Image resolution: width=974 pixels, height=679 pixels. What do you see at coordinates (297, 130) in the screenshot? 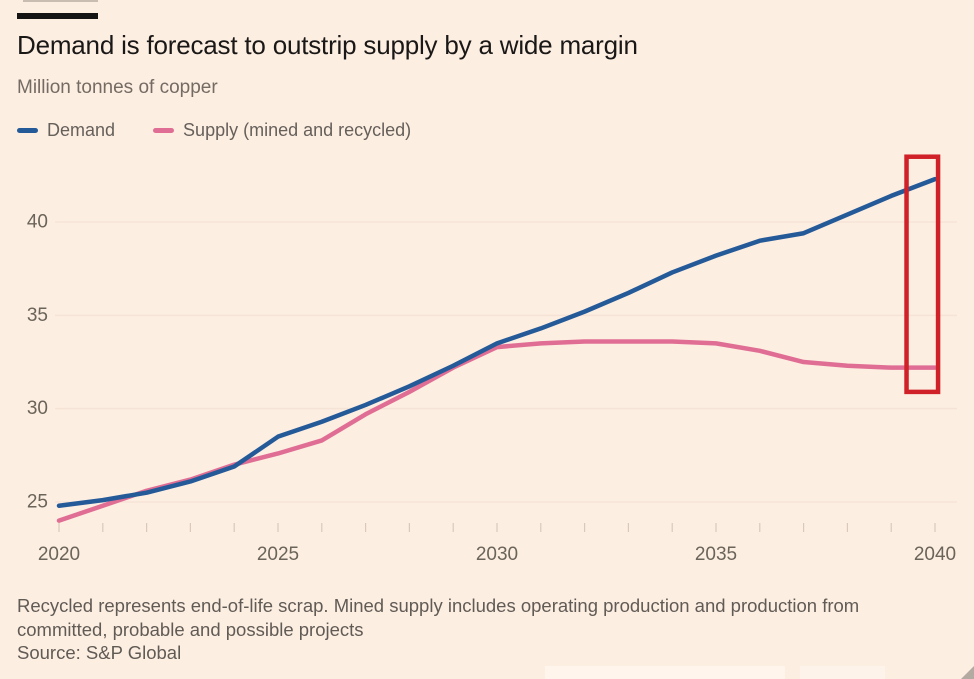
I see `legend-label-supply: Supply (mined and recycled)` at bounding box center [297, 130].